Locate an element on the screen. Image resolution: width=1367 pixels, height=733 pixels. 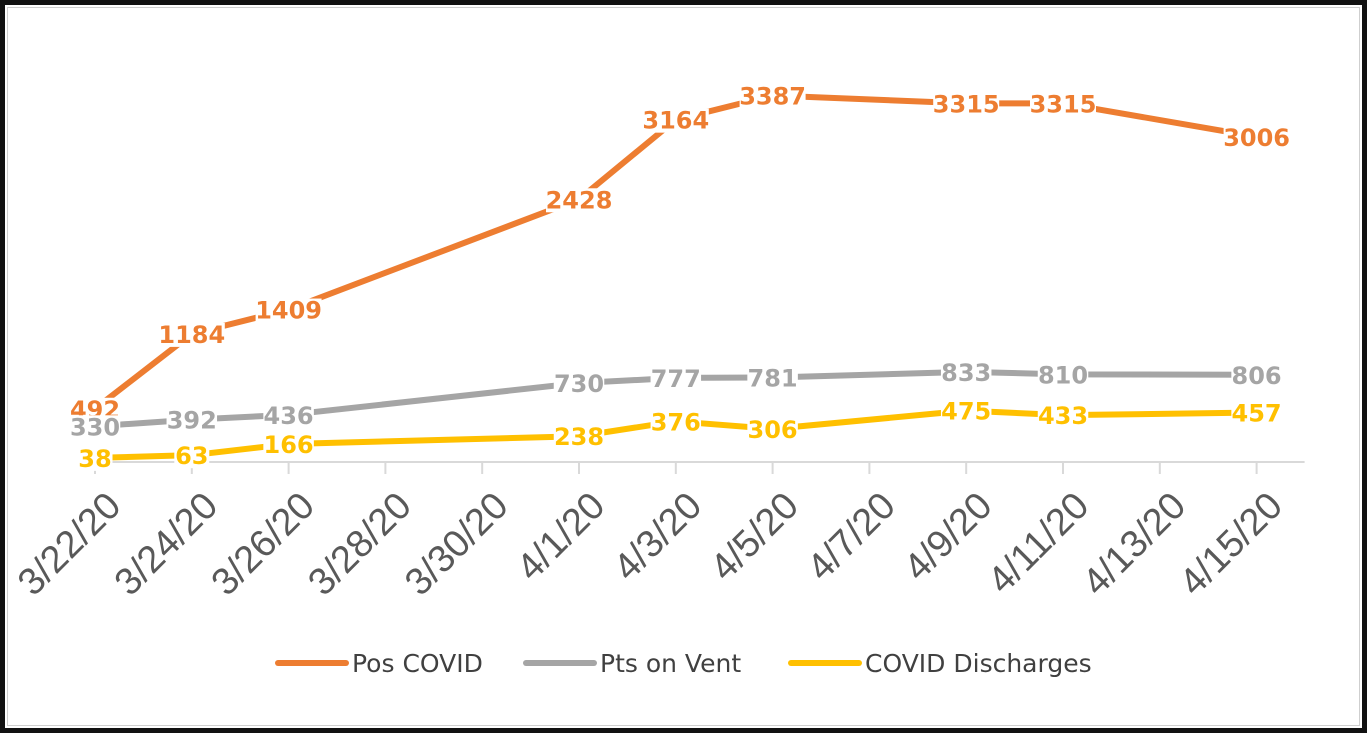
data-label: 63 is located at coordinates (191, 456).